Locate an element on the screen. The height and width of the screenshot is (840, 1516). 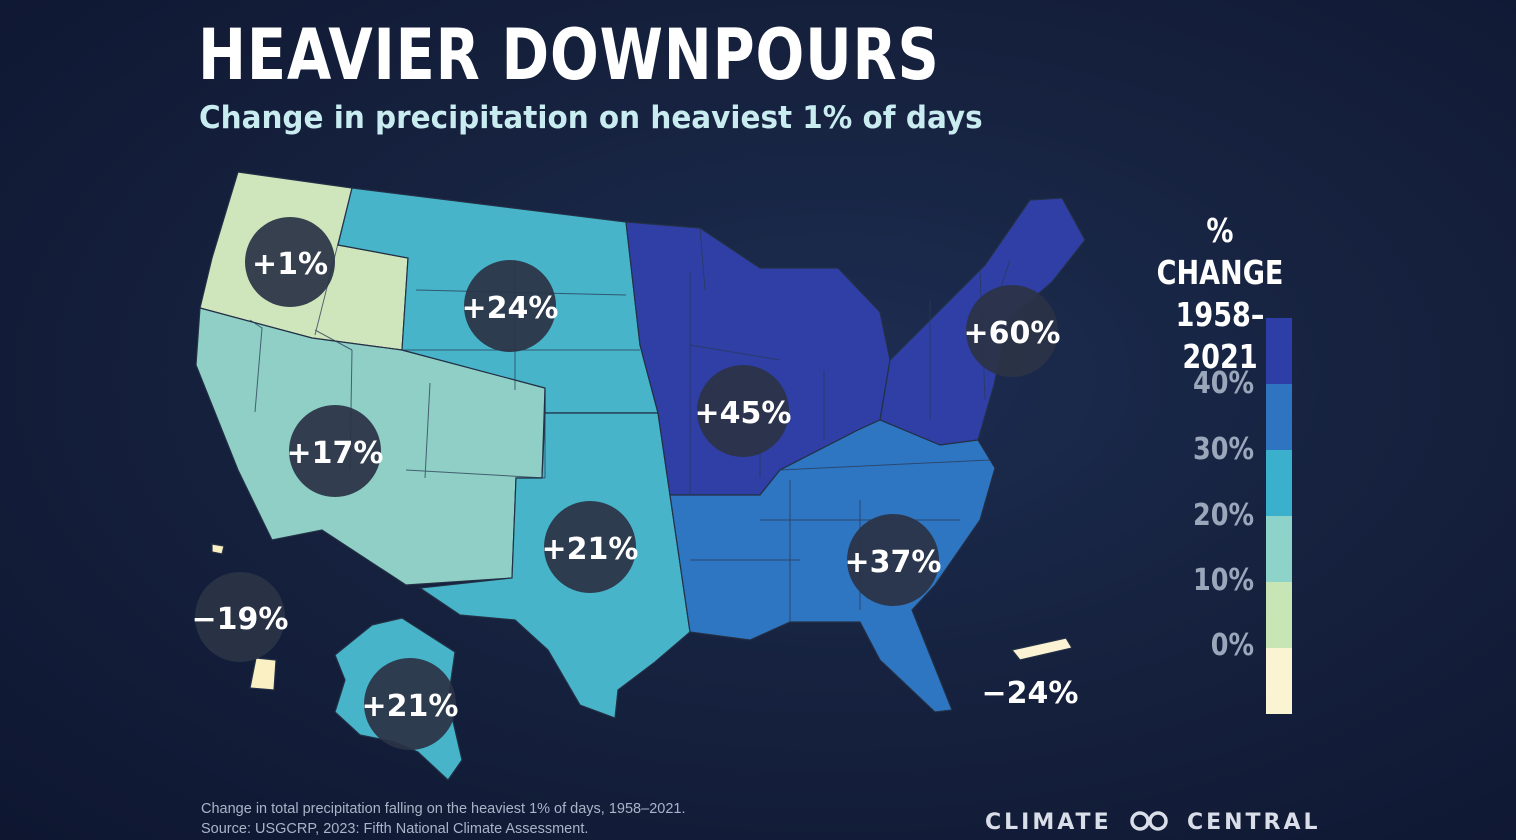
bubble-hawaii: −19% is located at coordinates (240, 617).